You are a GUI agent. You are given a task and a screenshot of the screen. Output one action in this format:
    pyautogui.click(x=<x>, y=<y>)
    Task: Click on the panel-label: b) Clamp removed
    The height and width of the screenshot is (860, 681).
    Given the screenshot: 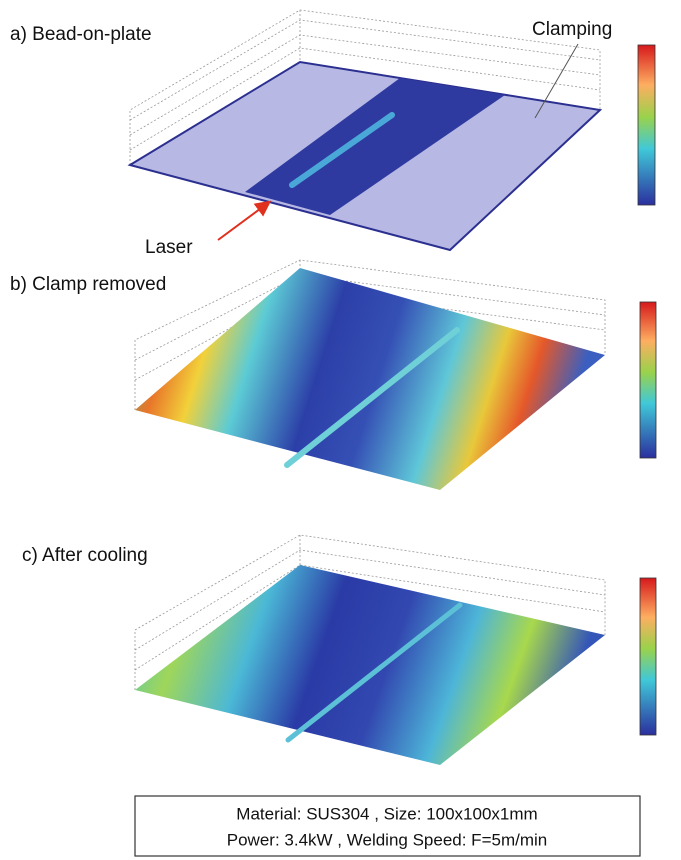 What is the action you would take?
    pyautogui.click(x=88, y=284)
    